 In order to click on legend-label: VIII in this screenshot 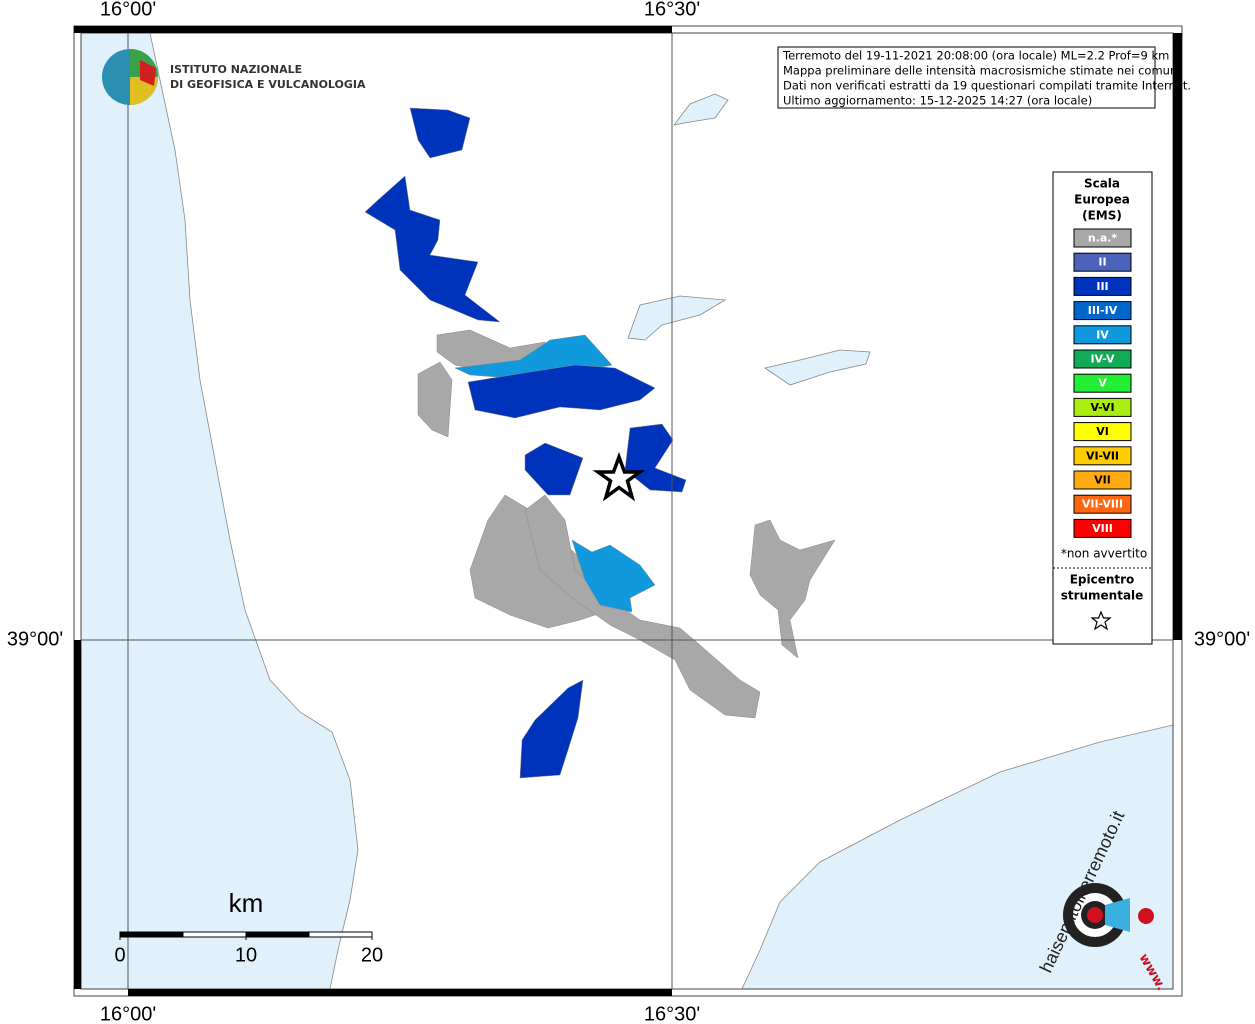, I will do `click(1102, 528)`.